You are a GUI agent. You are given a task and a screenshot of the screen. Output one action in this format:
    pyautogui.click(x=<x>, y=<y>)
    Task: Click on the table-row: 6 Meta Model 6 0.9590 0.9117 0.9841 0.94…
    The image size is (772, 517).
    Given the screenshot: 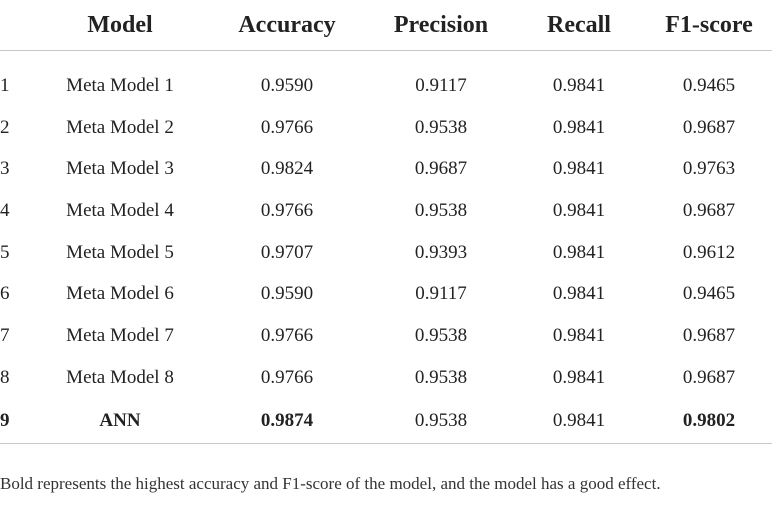 What is the action you would take?
    pyautogui.click(x=386, y=294)
    